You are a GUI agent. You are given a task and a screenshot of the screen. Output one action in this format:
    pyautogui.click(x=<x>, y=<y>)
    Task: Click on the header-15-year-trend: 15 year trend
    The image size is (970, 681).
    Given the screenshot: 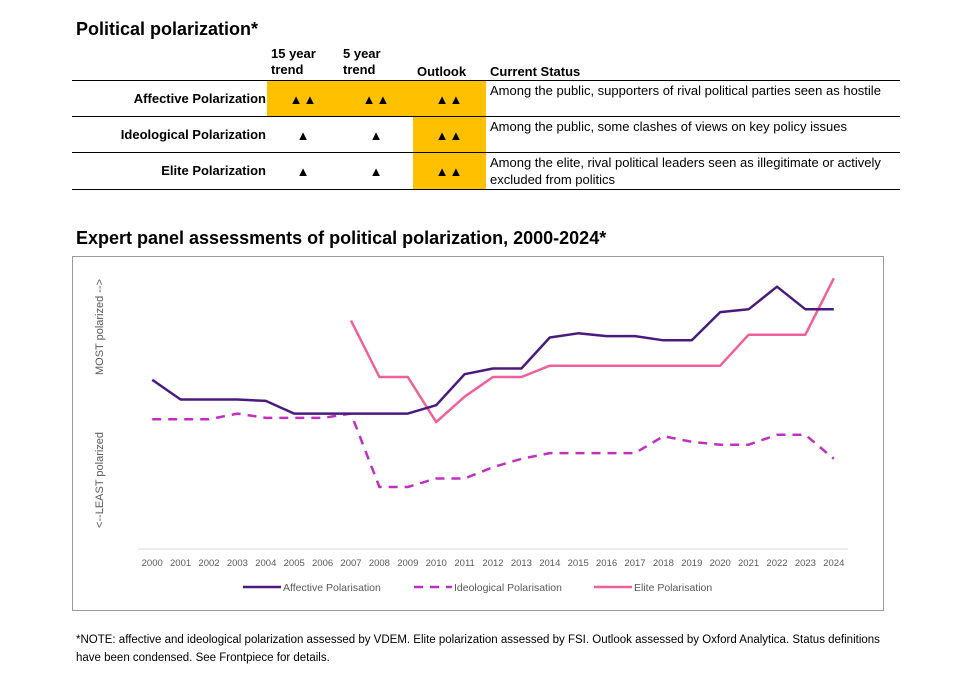 What is the action you would take?
    pyautogui.click(x=293, y=62)
    